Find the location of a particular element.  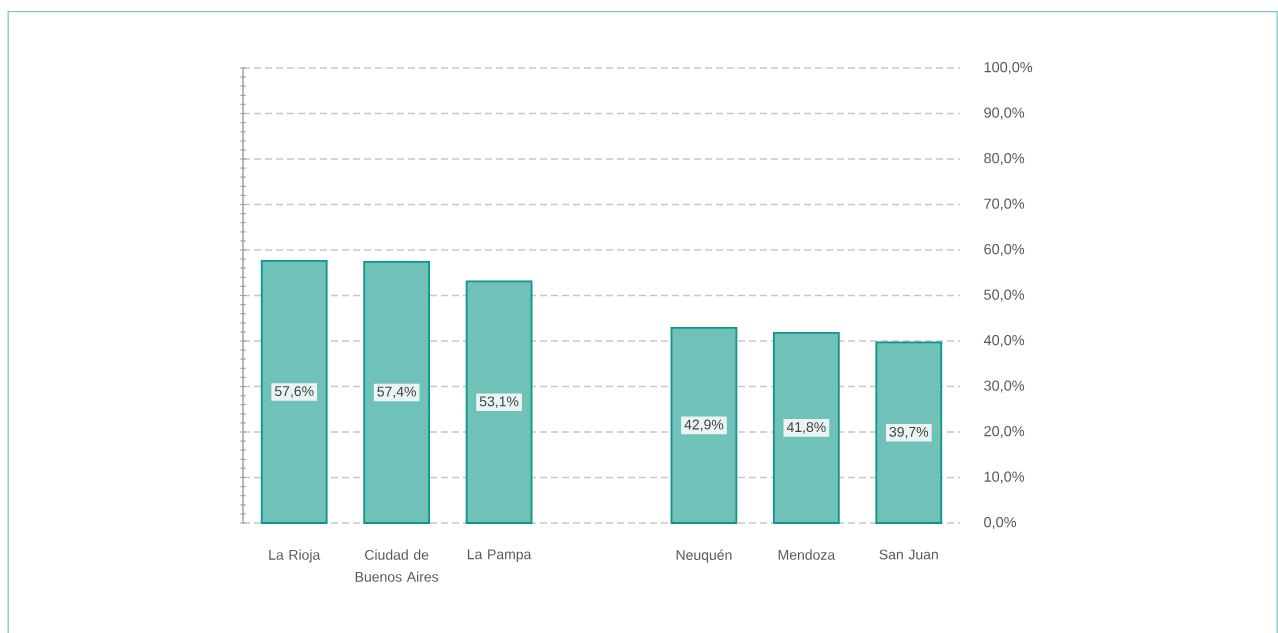

y2-tick-label: 60,0% is located at coordinates (1004, 250).